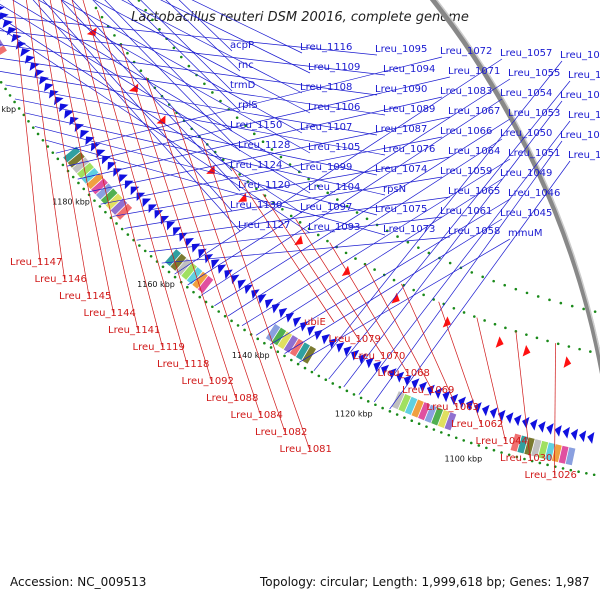  I want to click on reverse-gene-label: Lreu_1088, so click(232, 398).